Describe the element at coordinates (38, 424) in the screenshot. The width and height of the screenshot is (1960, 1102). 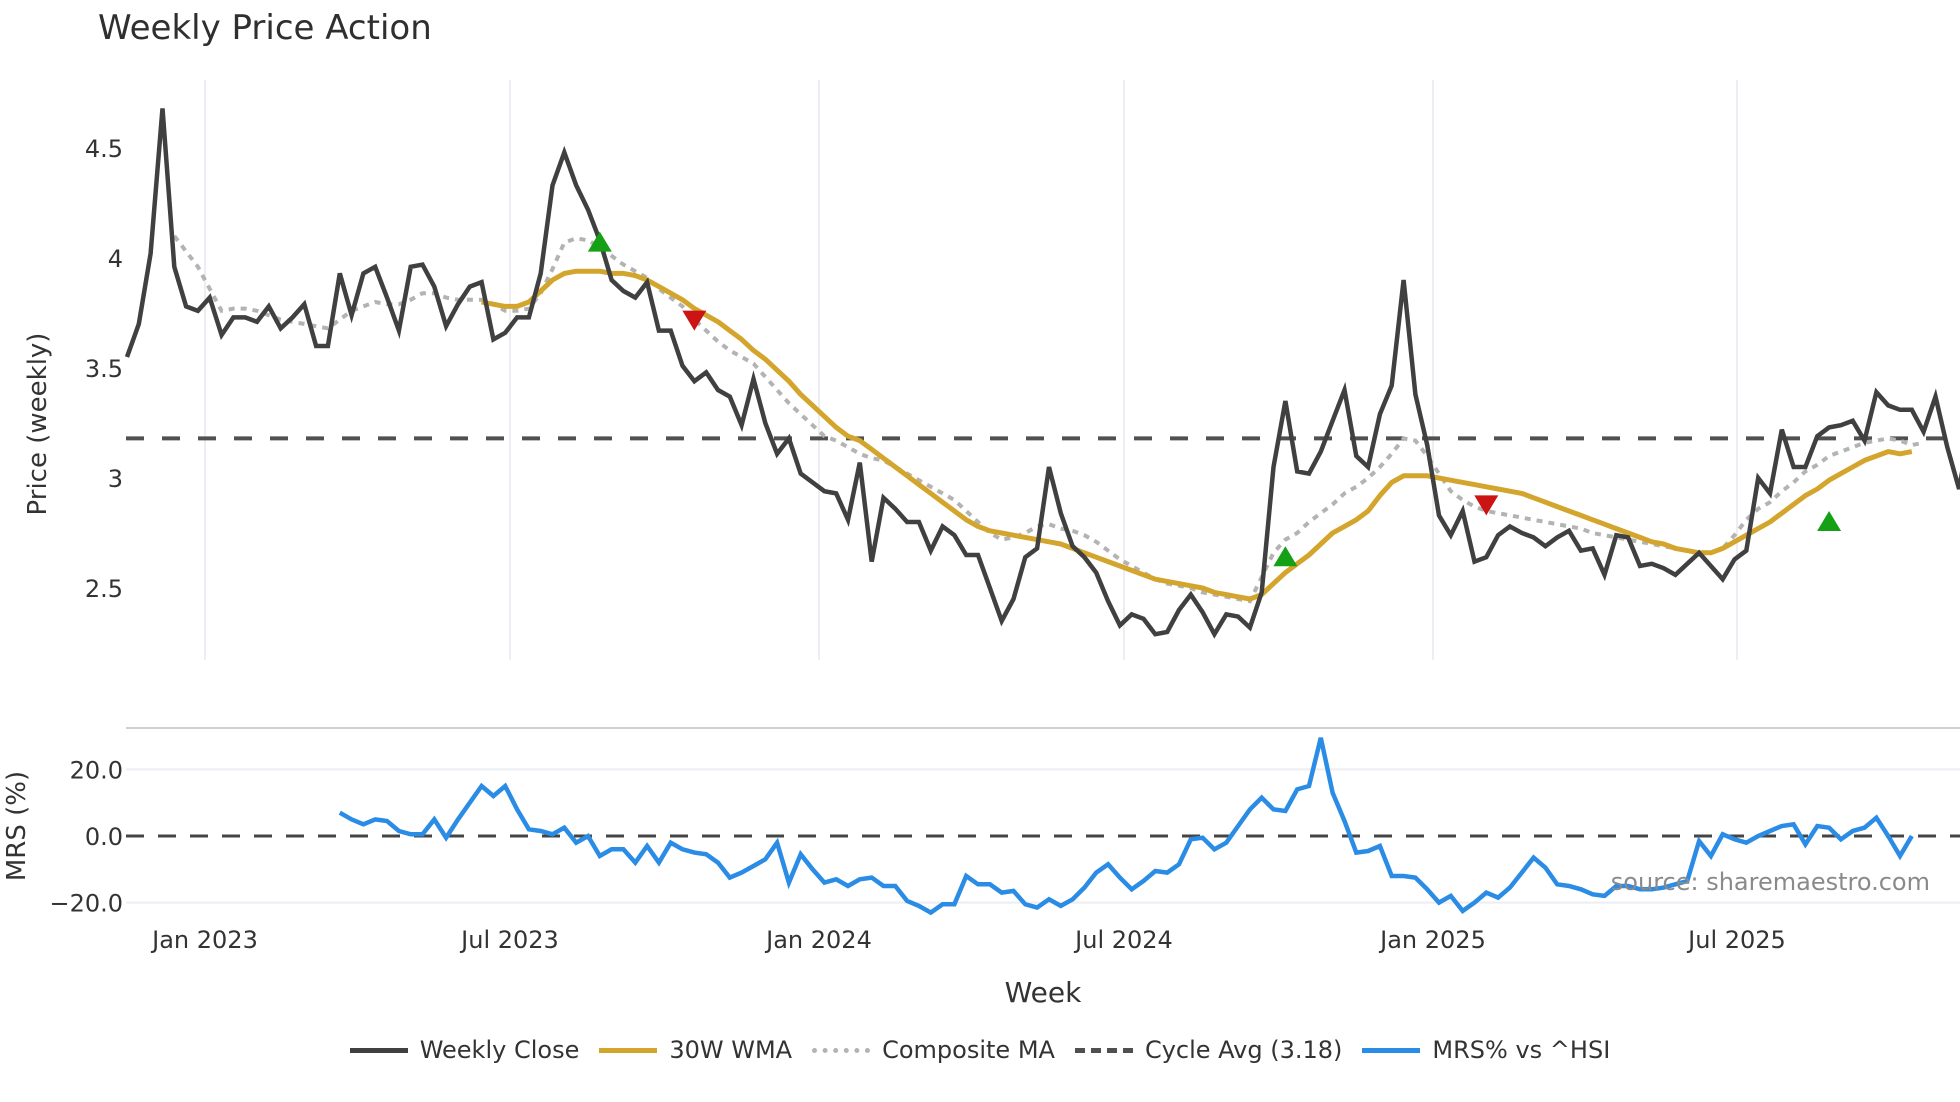
I see `price-y-axis-label: Price (weekly)` at that location.